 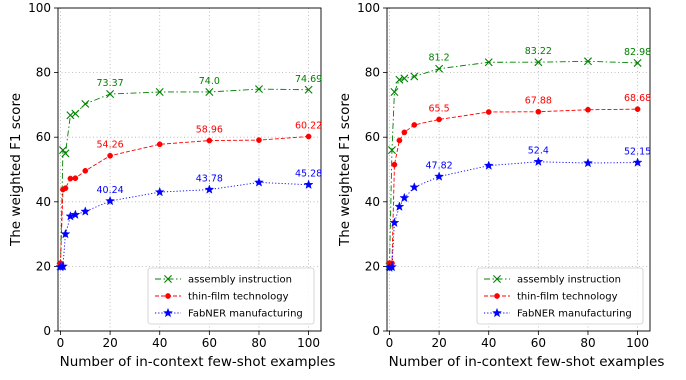 What do you see at coordinates (587, 343) in the screenshot?
I see `x-tick-label: 80` at bounding box center [587, 343].